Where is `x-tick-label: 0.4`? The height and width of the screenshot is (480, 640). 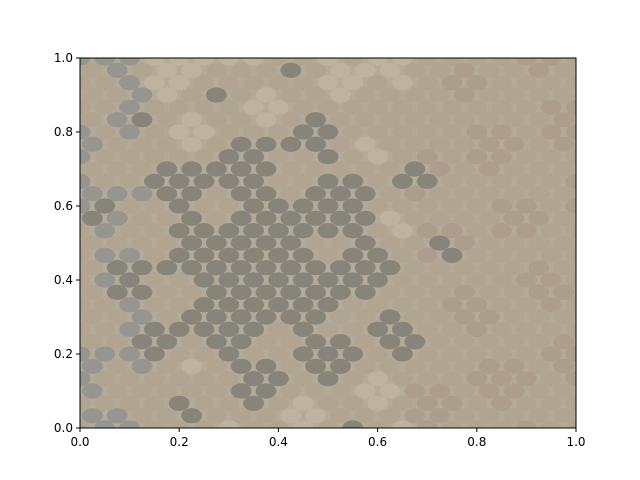 x-tick-label: 0.4 is located at coordinates (278, 442).